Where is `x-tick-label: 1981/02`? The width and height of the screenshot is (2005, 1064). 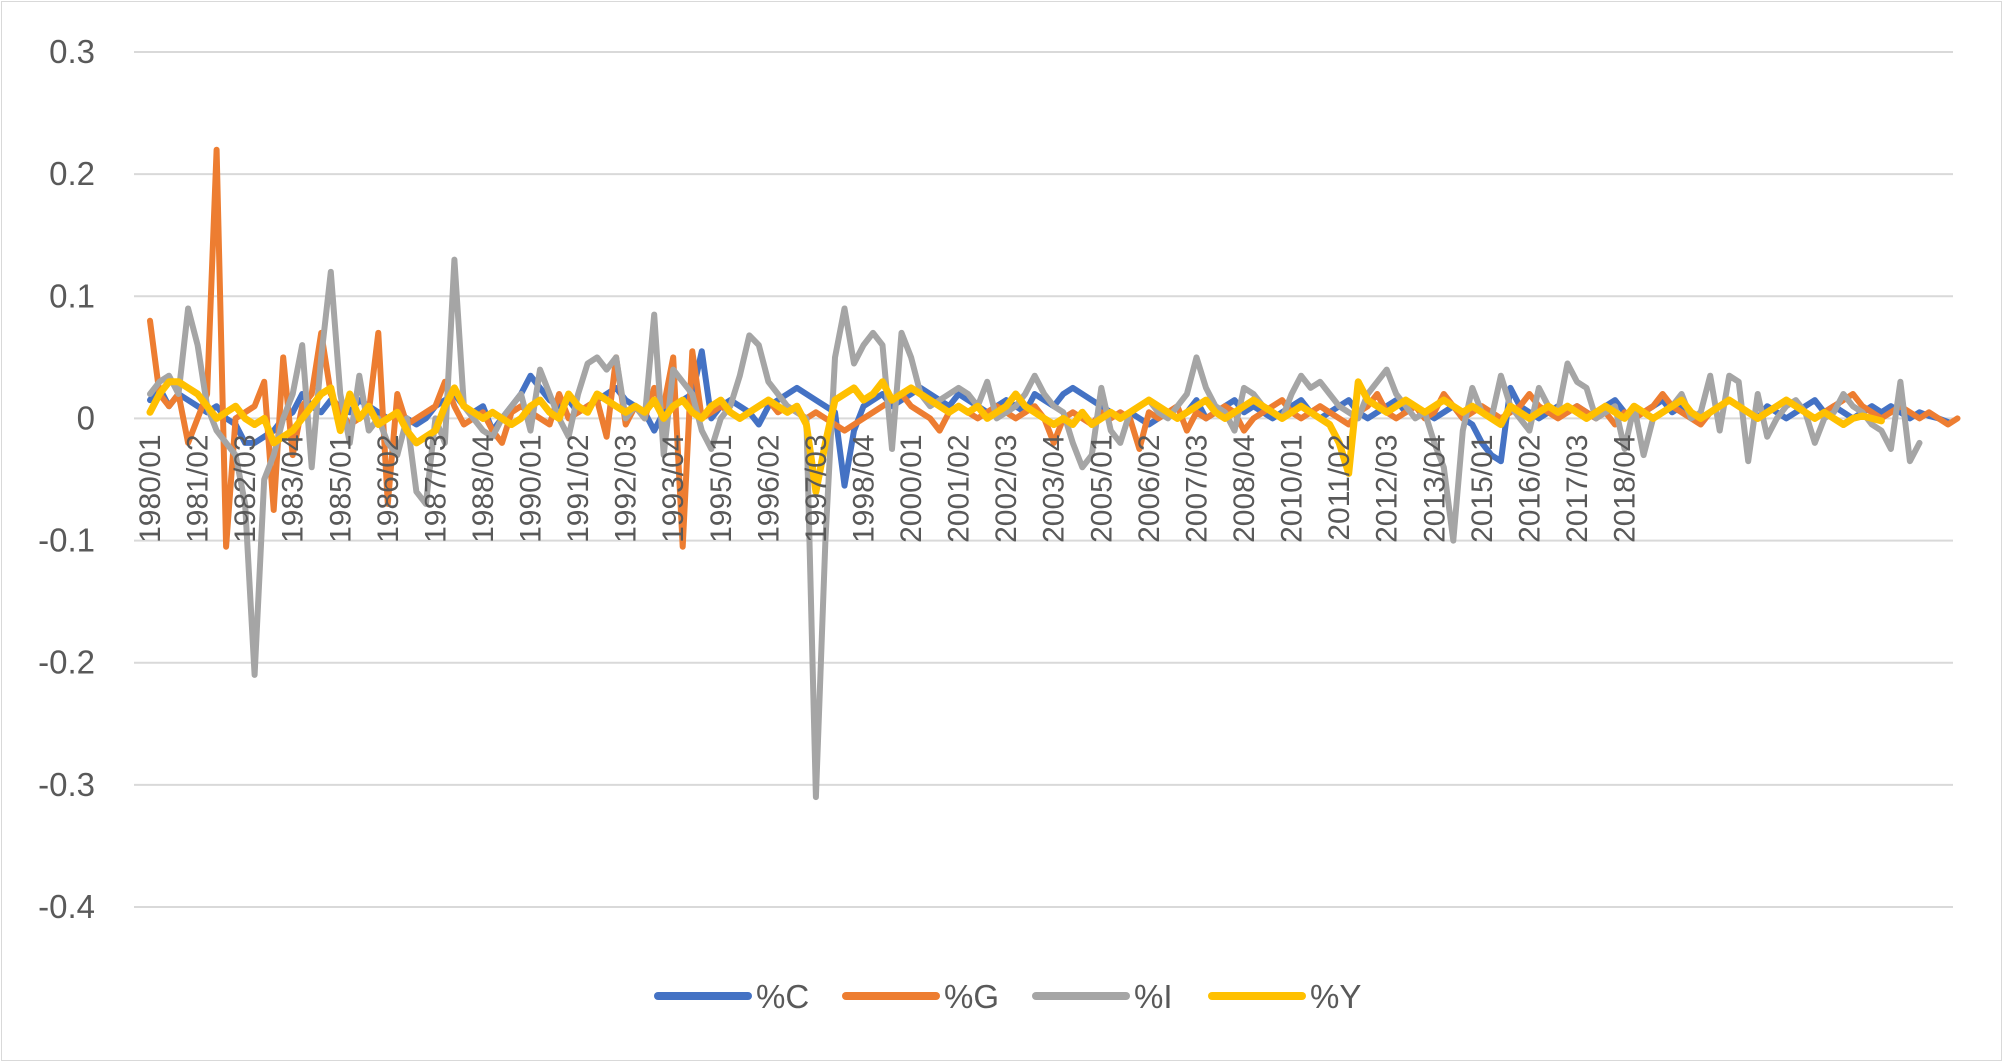
x-tick-label: 1981/02 is located at coordinates (198, 488).